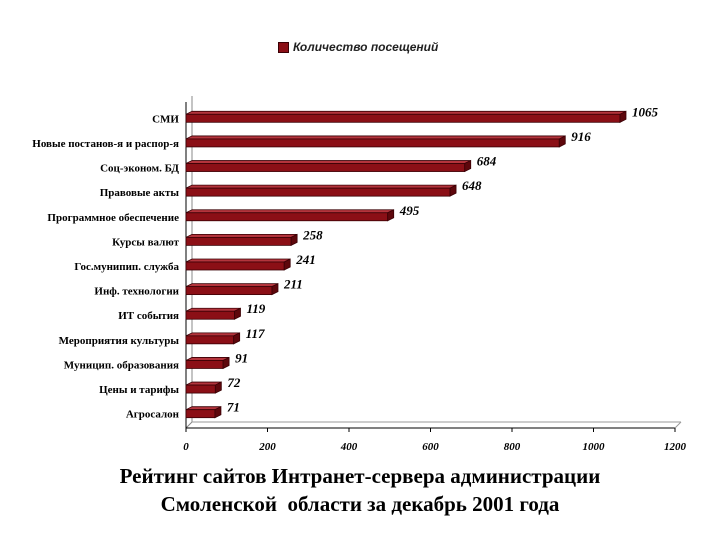  What do you see at coordinates (255, 308) in the screenshot?
I see `value-label: 119` at bounding box center [255, 308].